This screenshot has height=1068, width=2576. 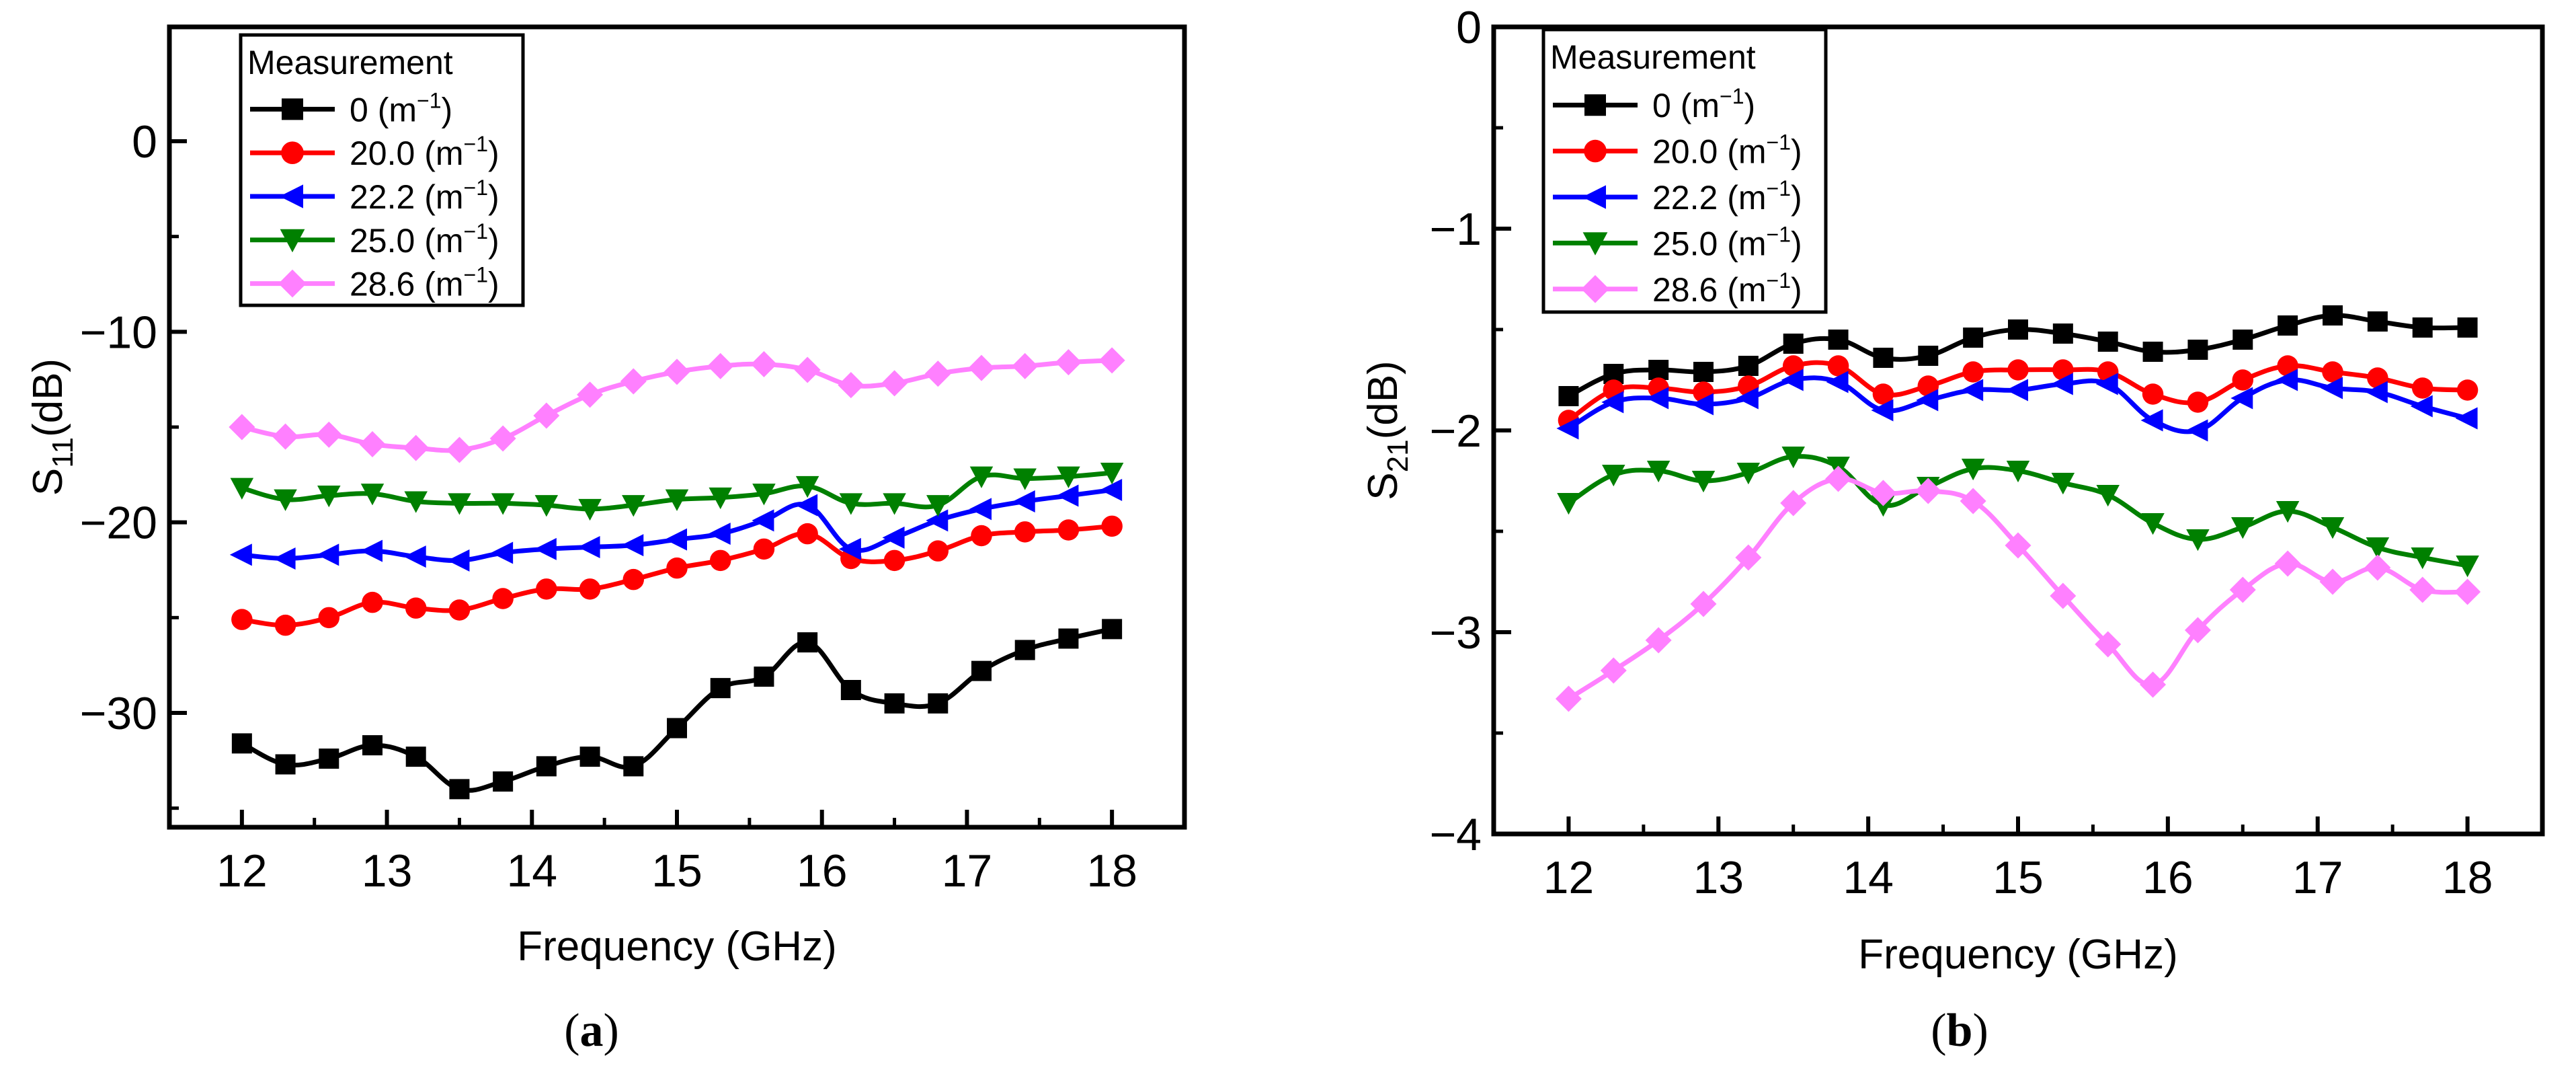 I want to click on legend-entry-1: 20.0 (m−1), so click(x=1677, y=150).